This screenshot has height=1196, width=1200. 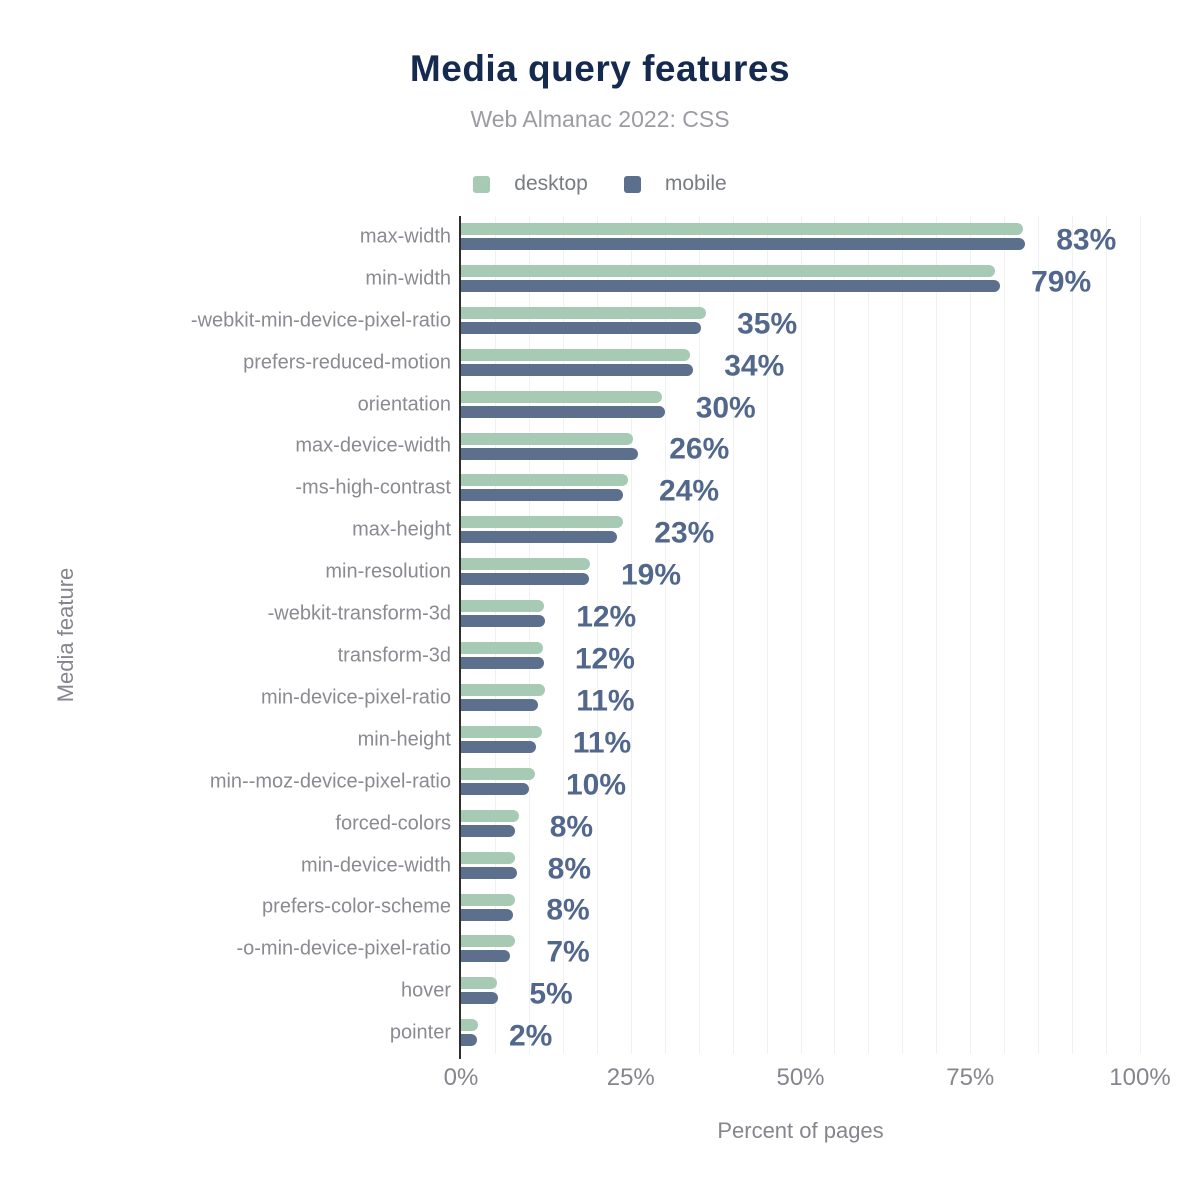 What do you see at coordinates (320, 320) in the screenshot?
I see `category-label: -webkit-min-device-pixel-ratio` at bounding box center [320, 320].